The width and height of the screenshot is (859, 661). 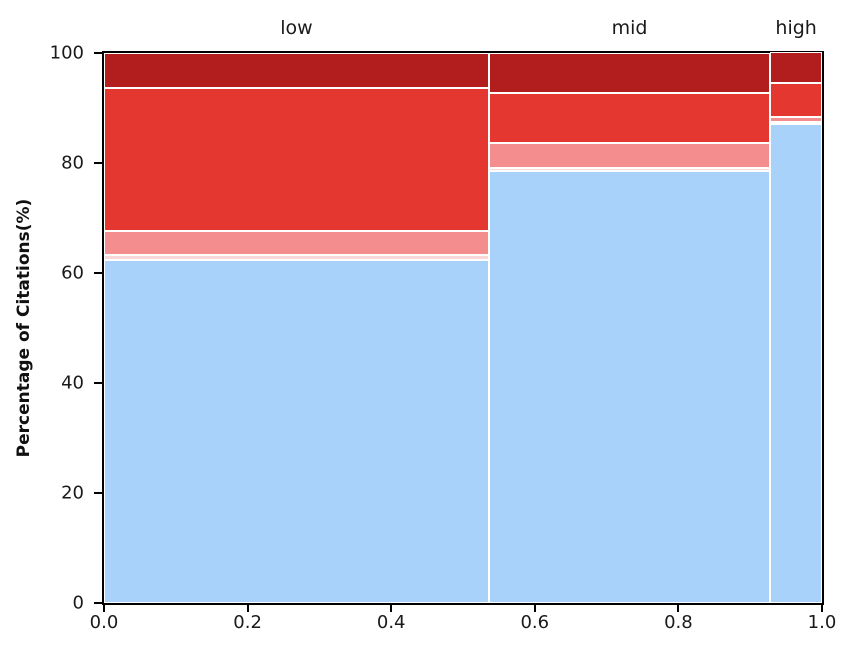 What do you see at coordinates (72, 163) in the screenshot?
I see `y-tick-label-80: 80` at bounding box center [72, 163].